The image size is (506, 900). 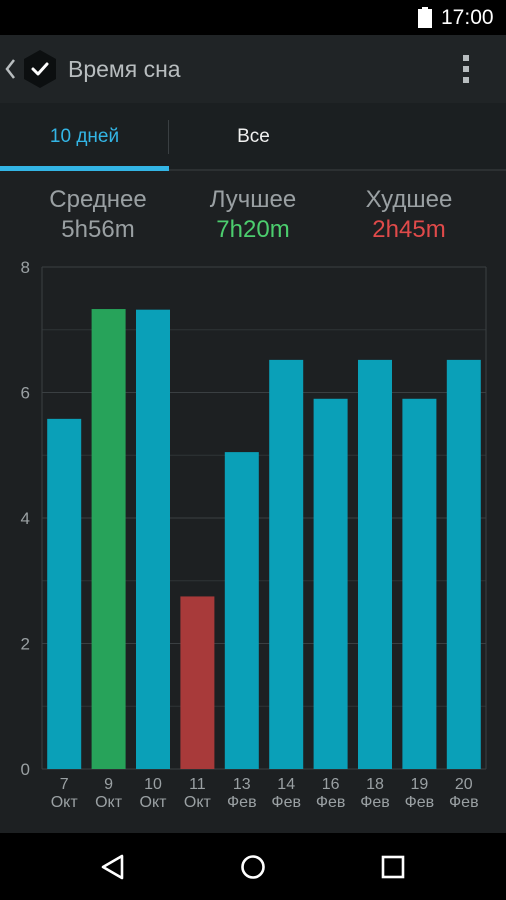 What do you see at coordinates (409, 199) in the screenshot?
I see `stat-worst-label: Худшее` at bounding box center [409, 199].